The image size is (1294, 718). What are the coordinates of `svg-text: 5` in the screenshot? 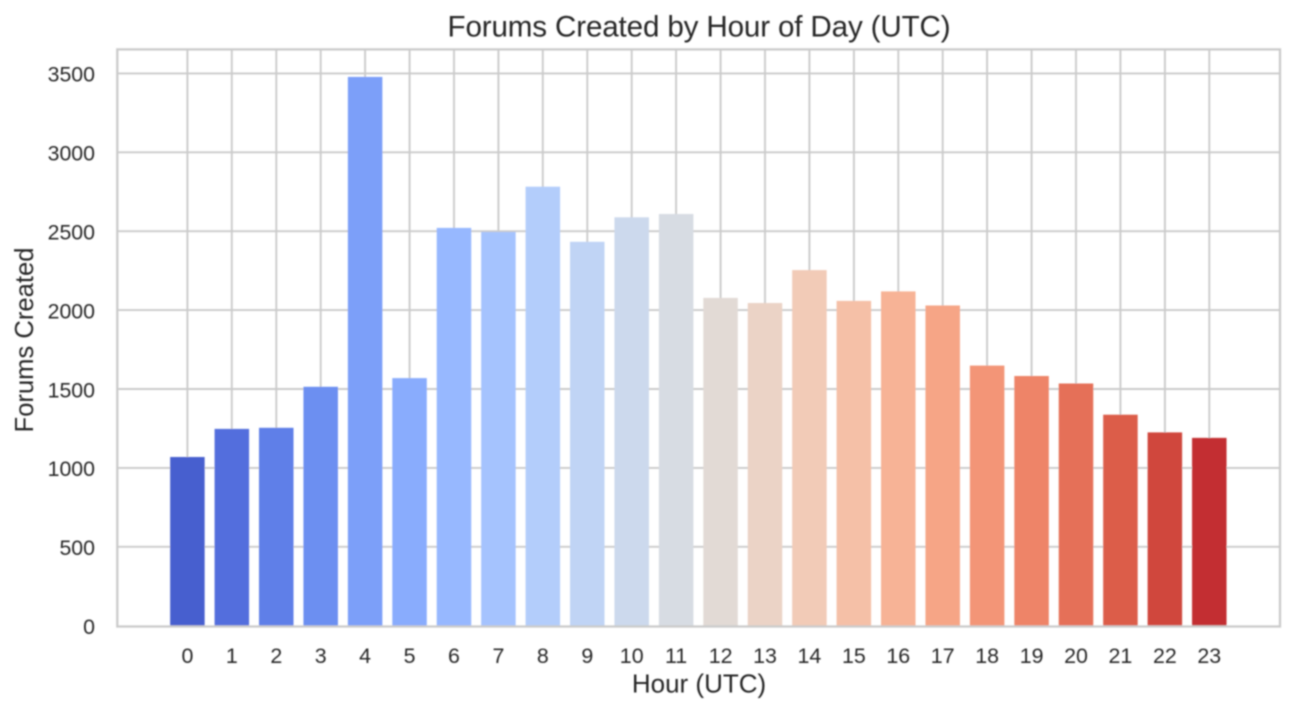 It's located at (410, 656).